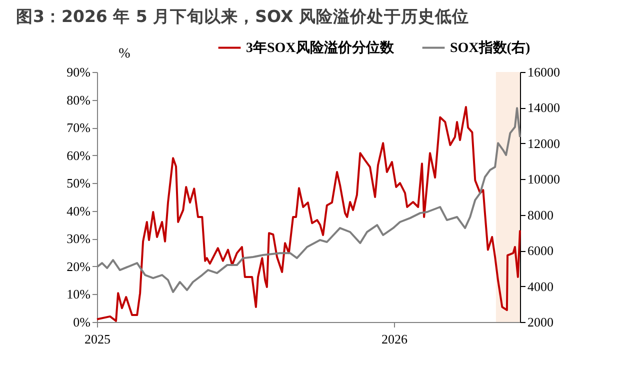 The width and height of the screenshot is (618, 384). What do you see at coordinates (541, 322) in the screenshot?
I see `y2-tick-label: 2000` at bounding box center [541, 322].